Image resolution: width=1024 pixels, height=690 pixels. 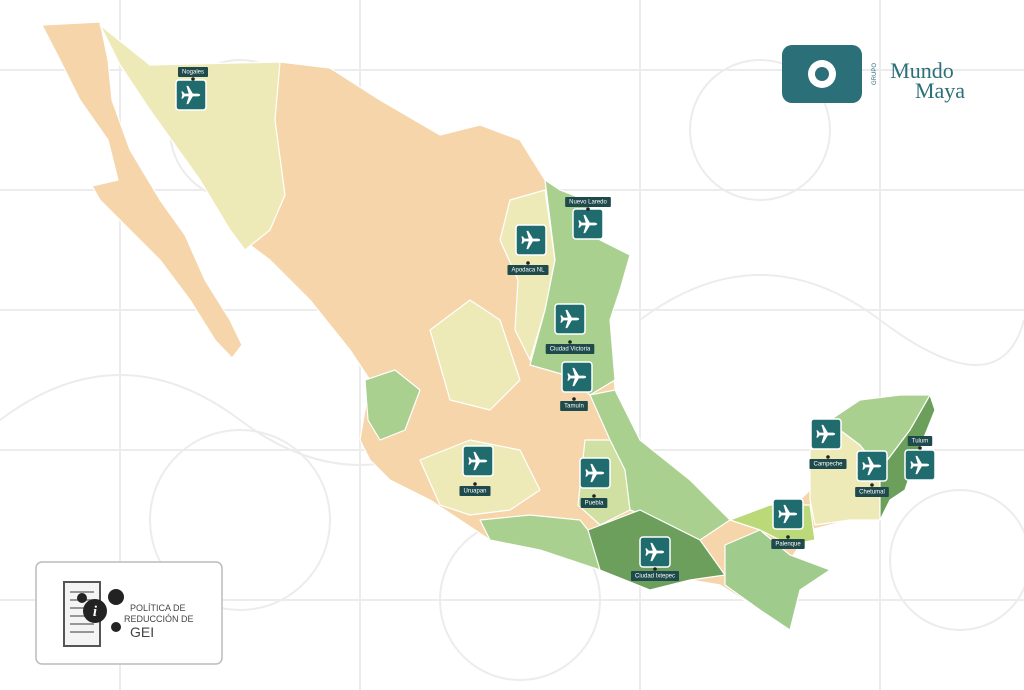 I want to click on airport-marker: Campeche, so click(x=828, y=443).